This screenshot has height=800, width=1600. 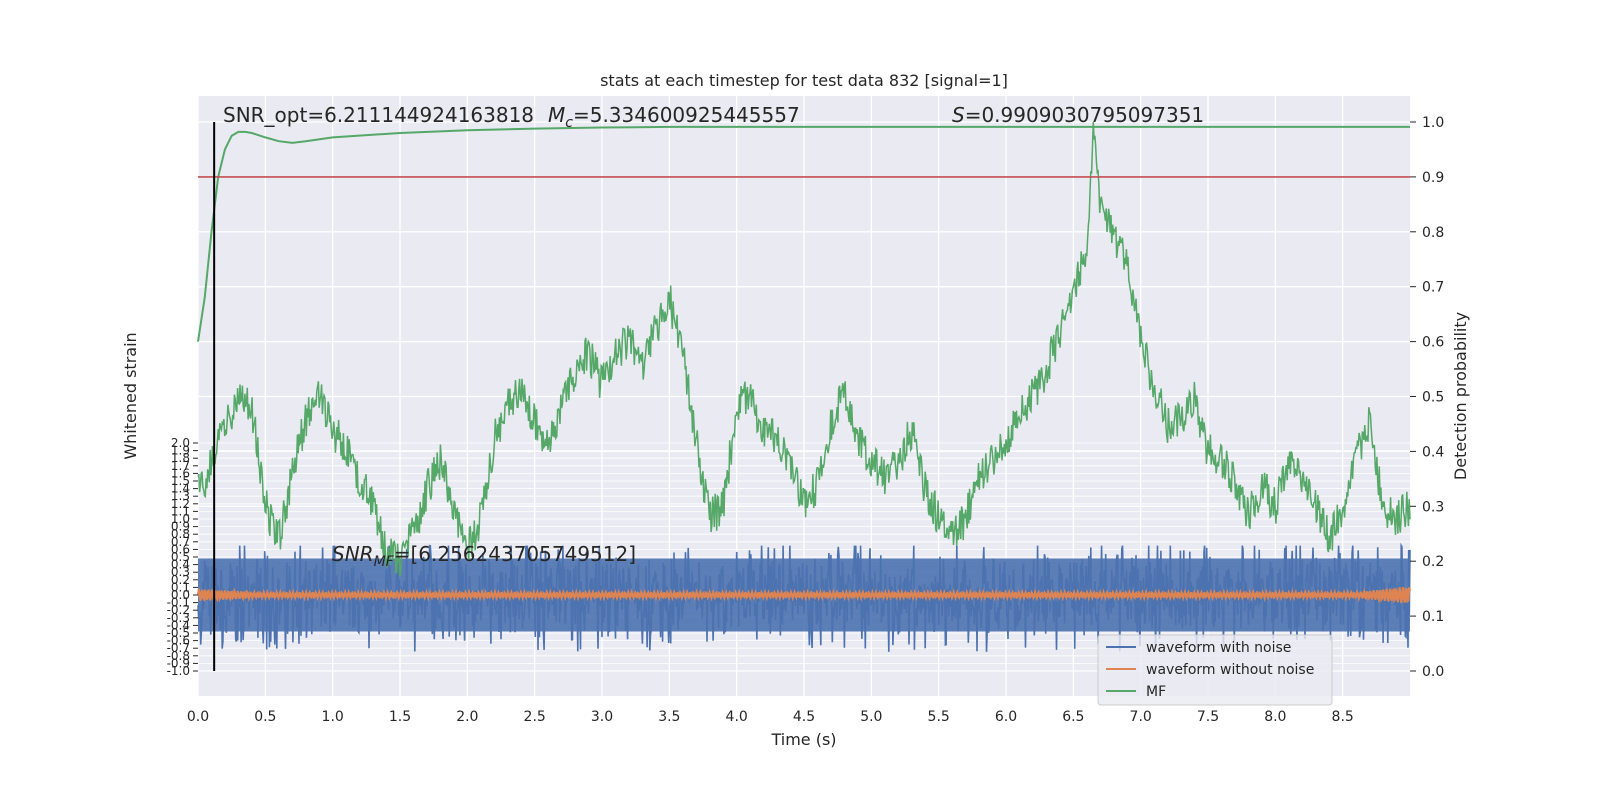 I want to click on x-tick-label: 5.5, so click(x=939, y=717).